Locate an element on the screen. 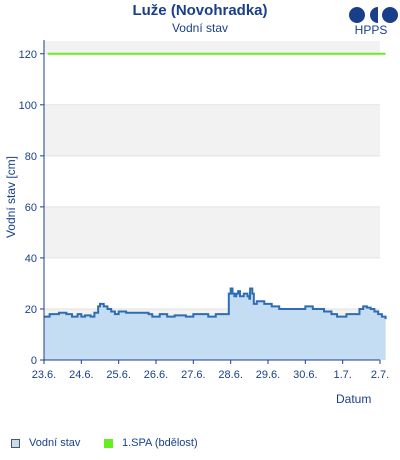 This screenshot has width=400, height=460. y-tick-label: 40 is located at coordinates (31, 259).